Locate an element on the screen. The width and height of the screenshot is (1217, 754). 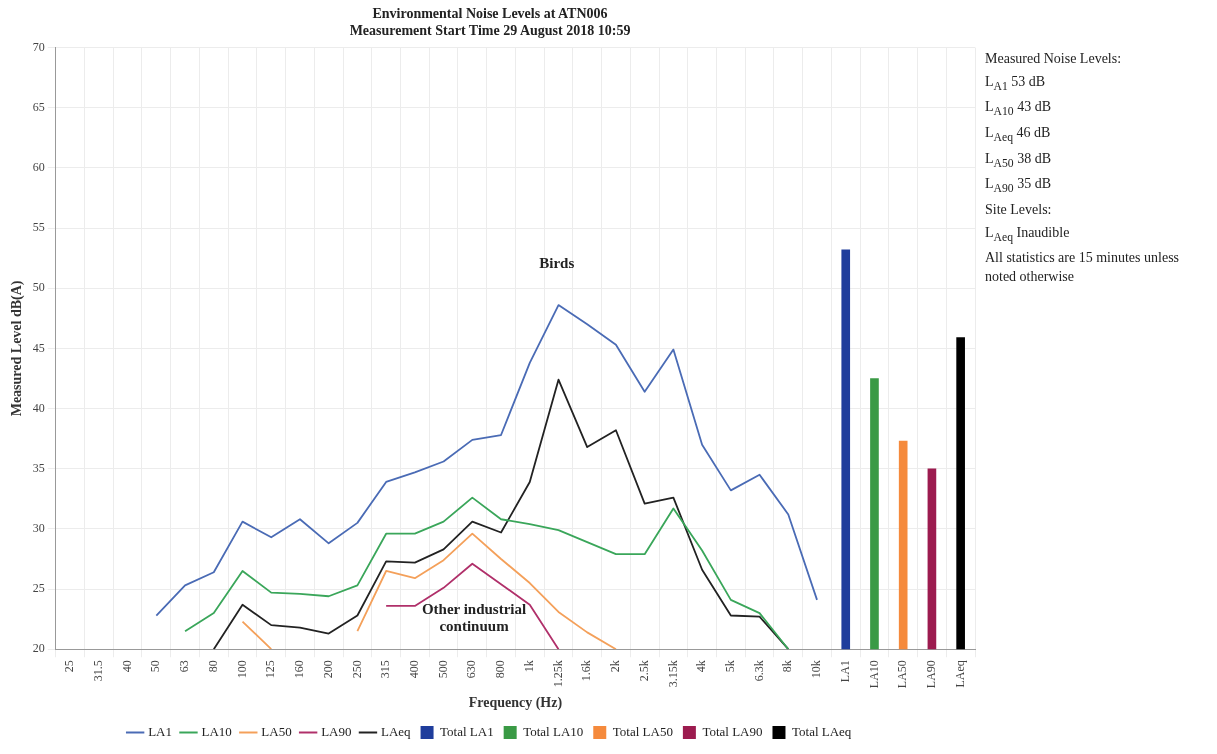
y-tick-label: 35 is located at coordinates (38, 467).